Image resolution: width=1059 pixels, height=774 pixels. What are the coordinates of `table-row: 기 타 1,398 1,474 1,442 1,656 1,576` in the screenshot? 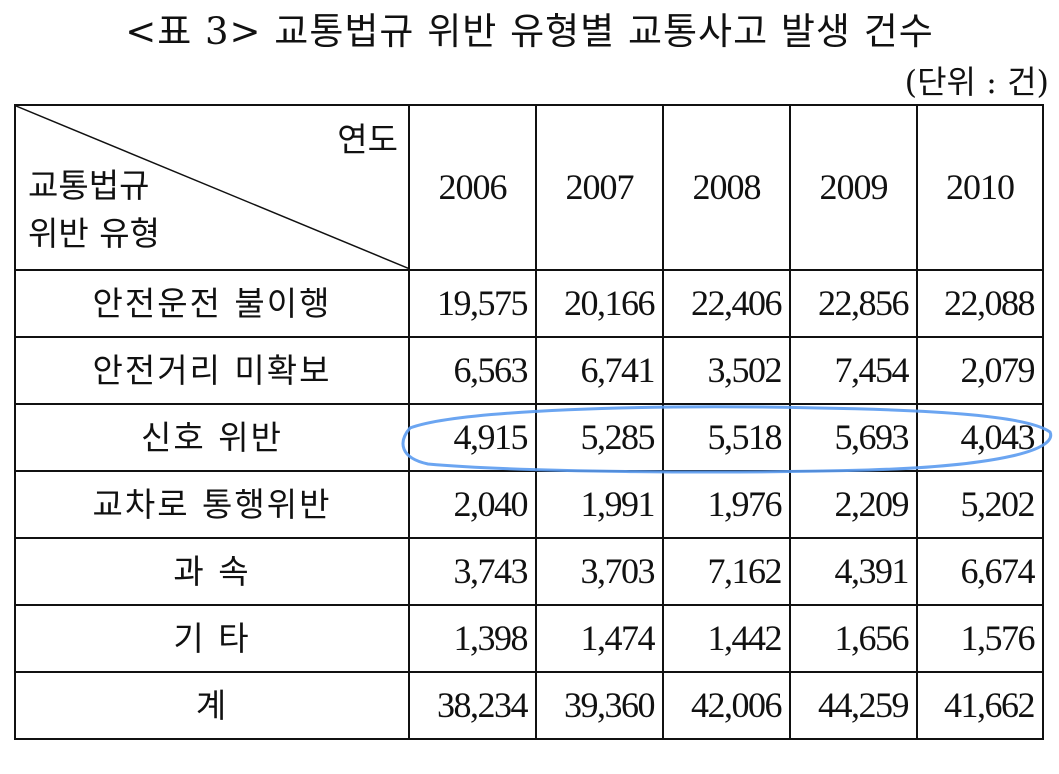 It's located at (529, 638).